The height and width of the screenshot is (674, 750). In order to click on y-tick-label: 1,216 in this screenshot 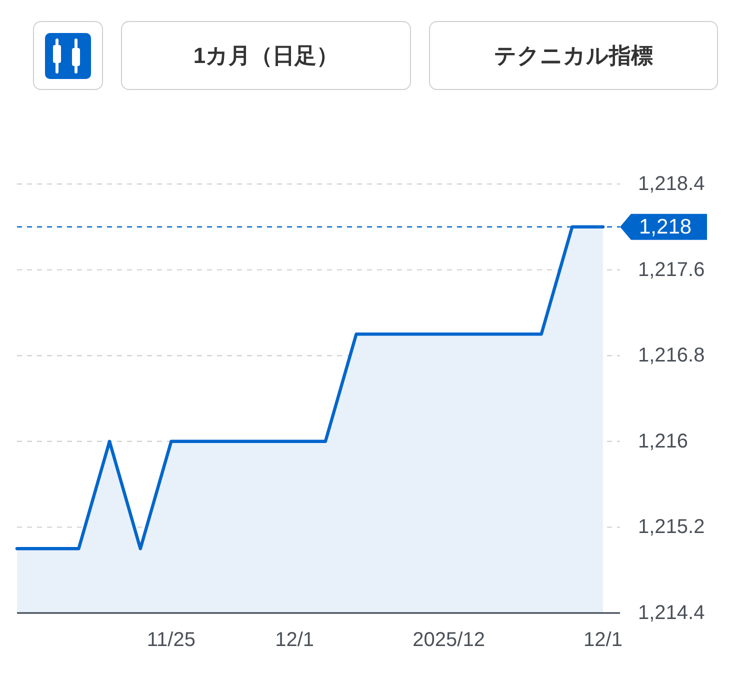, I will do `click(663, 441)`.